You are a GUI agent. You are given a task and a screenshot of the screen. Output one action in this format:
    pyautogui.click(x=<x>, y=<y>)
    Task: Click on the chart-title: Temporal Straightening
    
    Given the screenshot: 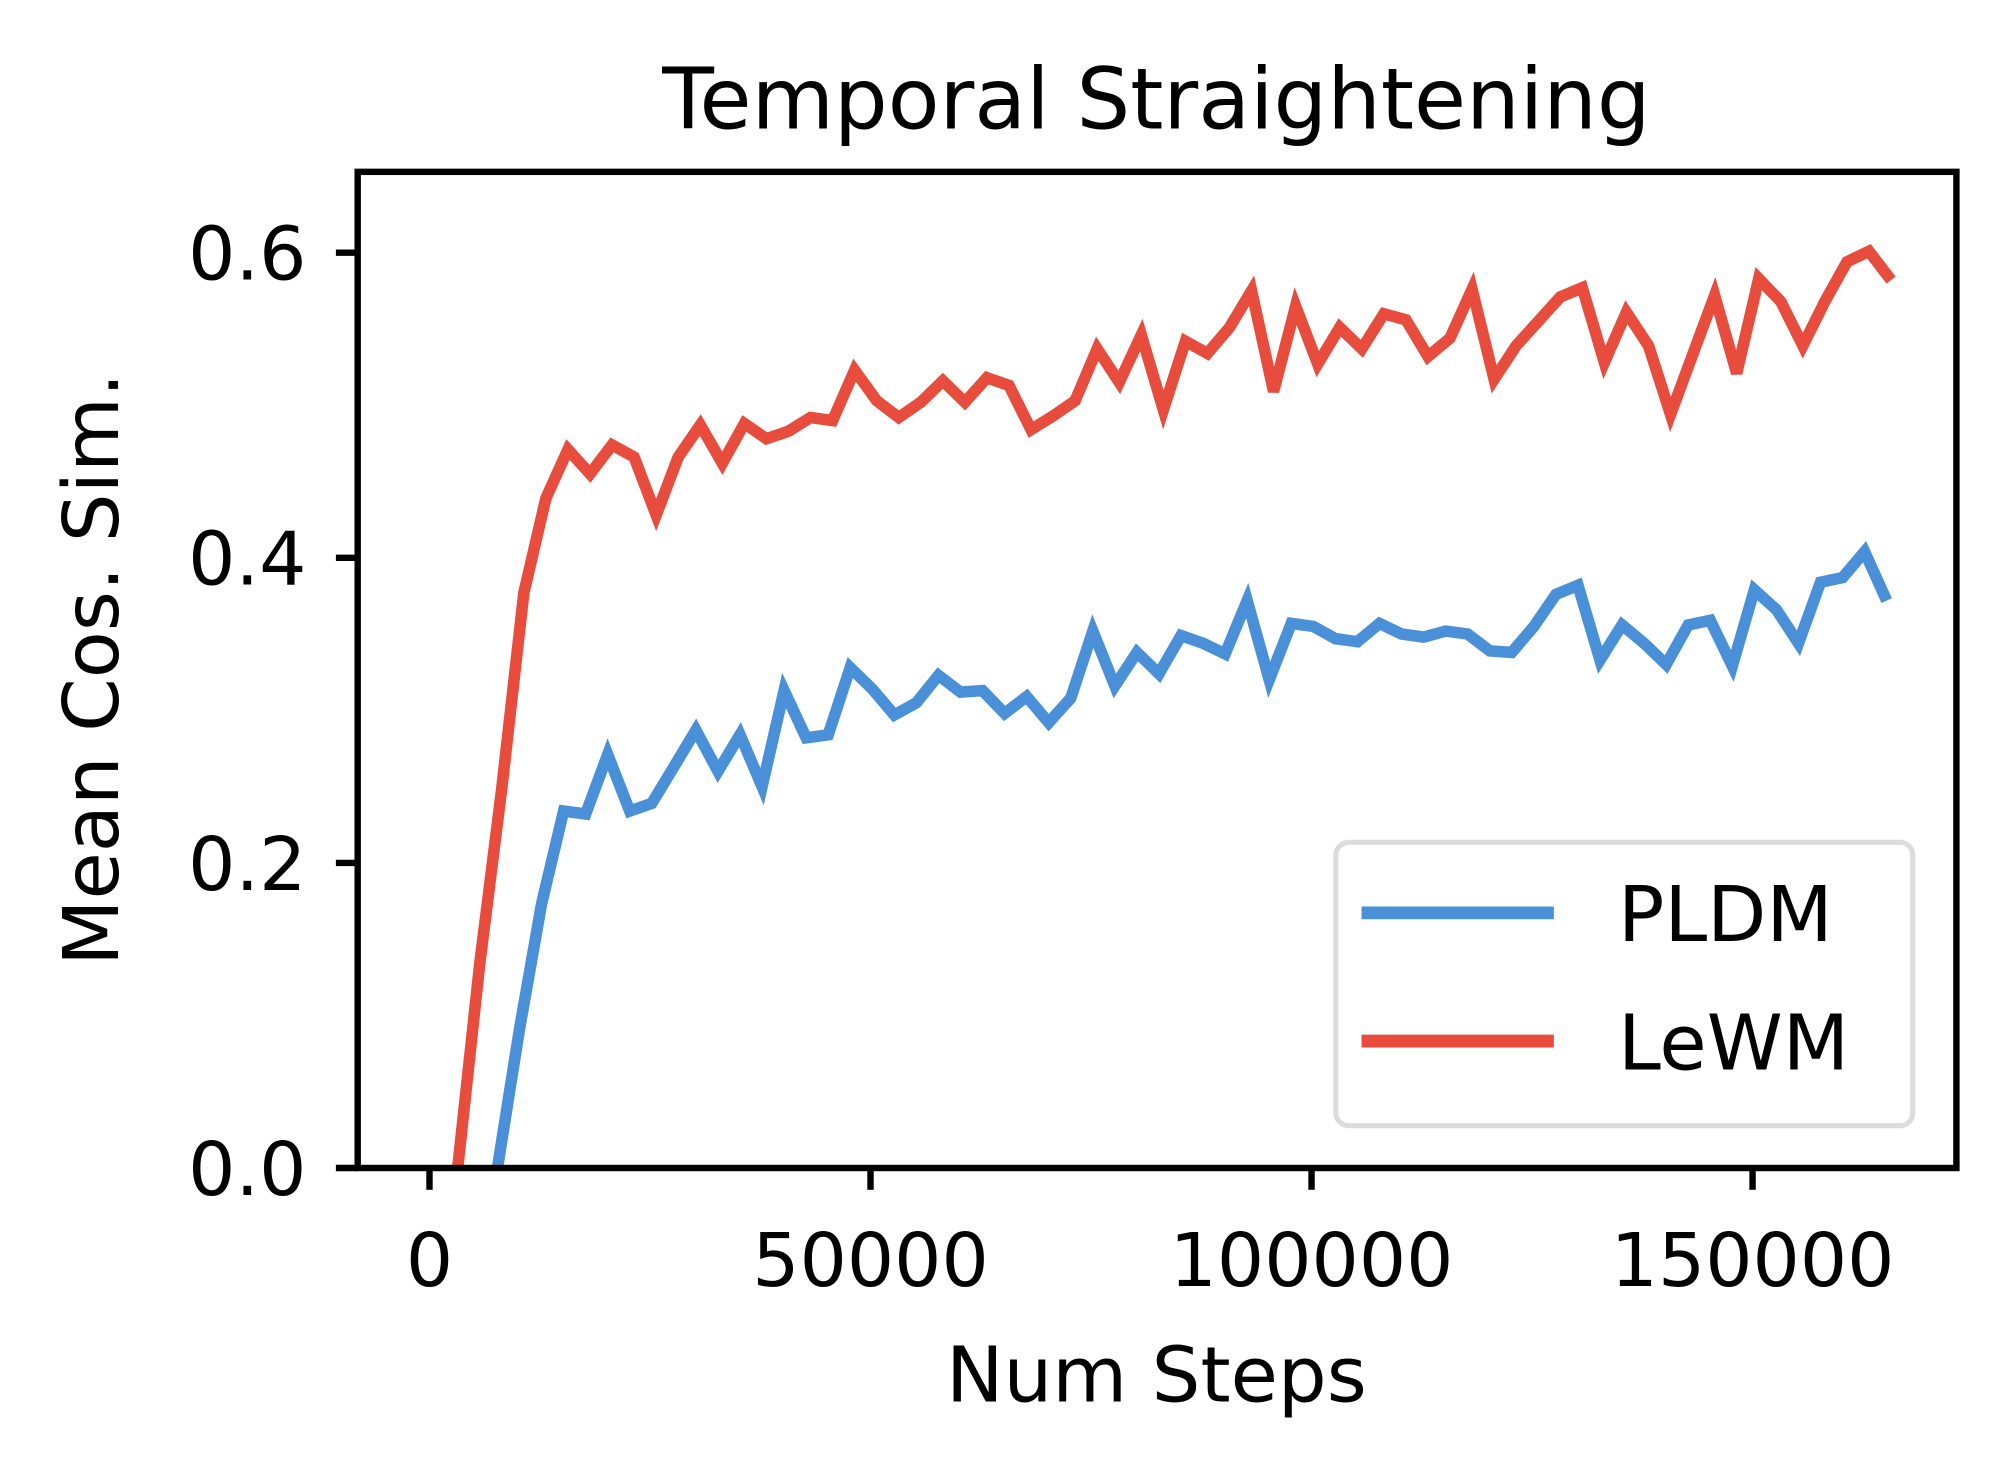 What is the action you would take?
    pyautogui.click(x=1155, y=98)
    